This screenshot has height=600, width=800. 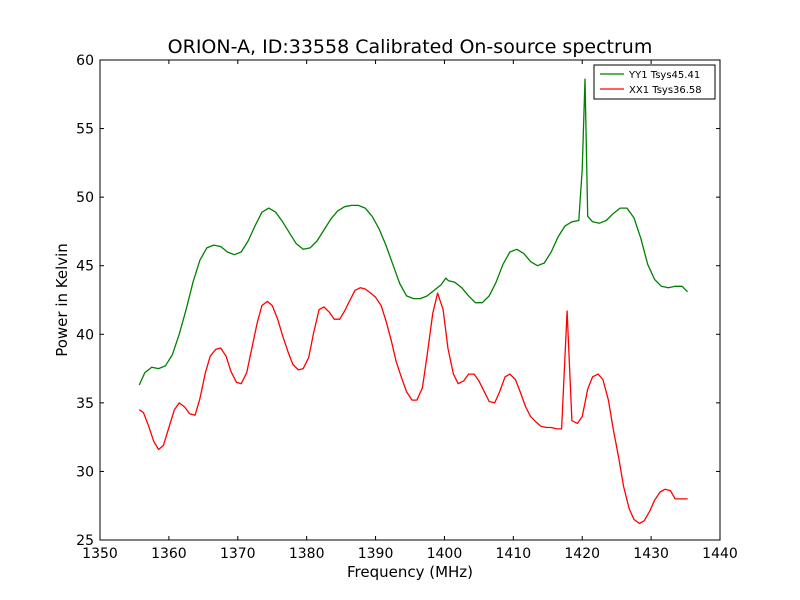 What do you see at coordinates (514, 554) in the screenshot?
I see `x-tick-label: 1410` at bounding box center [514, 554].